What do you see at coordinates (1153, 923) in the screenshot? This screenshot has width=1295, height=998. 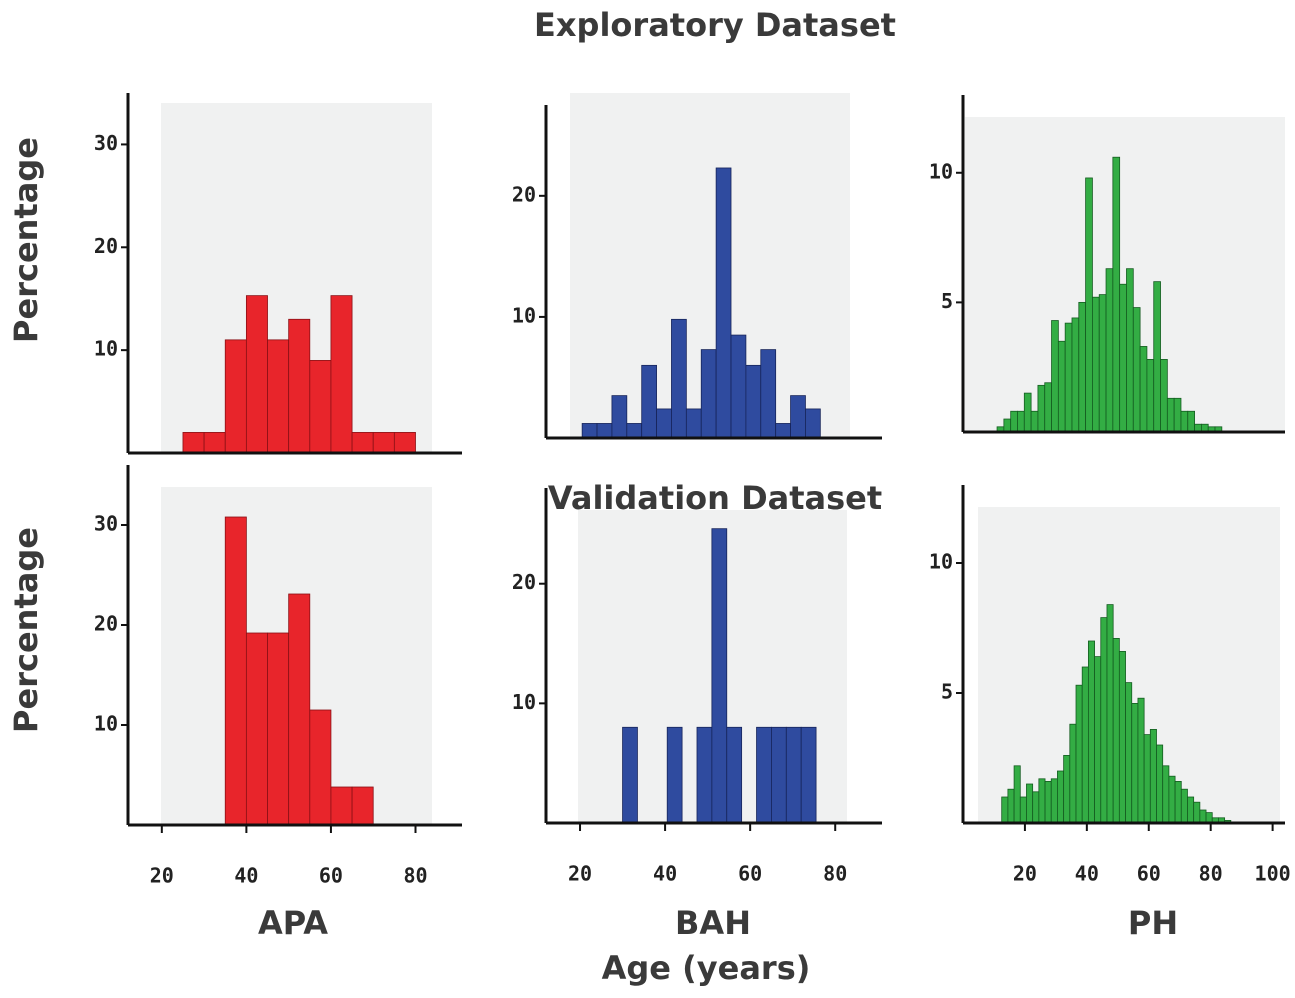 I see `column-label: PH` at bounding box center [1153, 923].